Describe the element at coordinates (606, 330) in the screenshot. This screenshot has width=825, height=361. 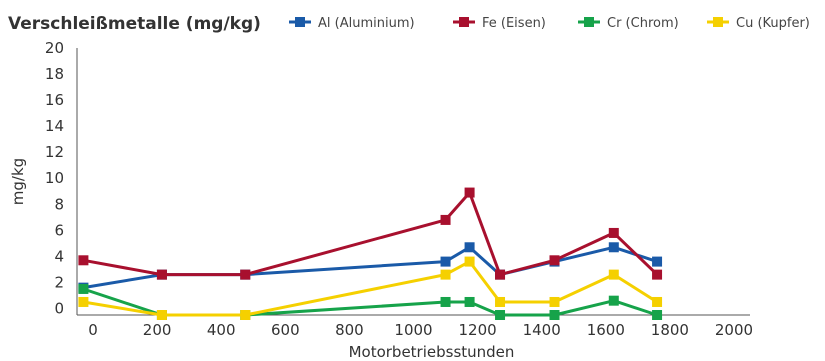
I see `x-tick-label: 1600` at that location.